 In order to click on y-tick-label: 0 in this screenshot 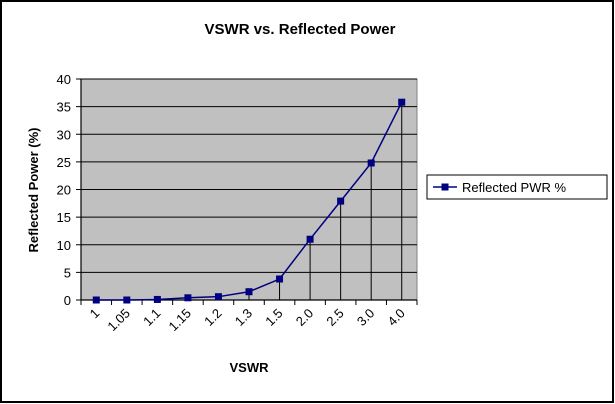, I will do `click(67, 300)`.